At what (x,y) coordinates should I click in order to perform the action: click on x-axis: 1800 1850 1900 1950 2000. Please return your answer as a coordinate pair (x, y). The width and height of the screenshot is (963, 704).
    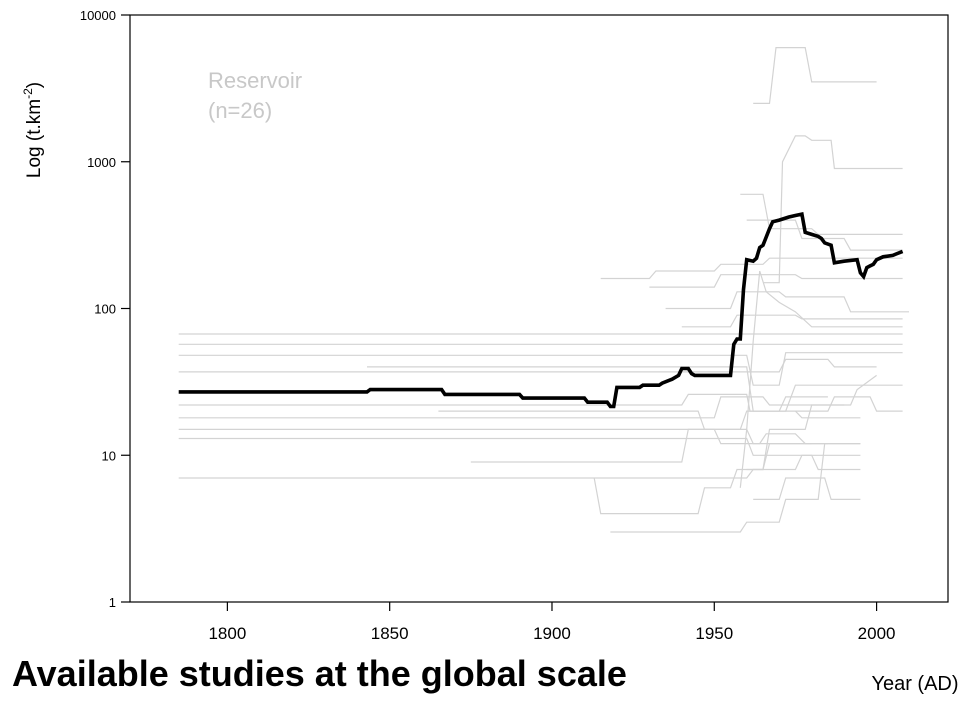
    Looking at the image, I should click on (552, 622).